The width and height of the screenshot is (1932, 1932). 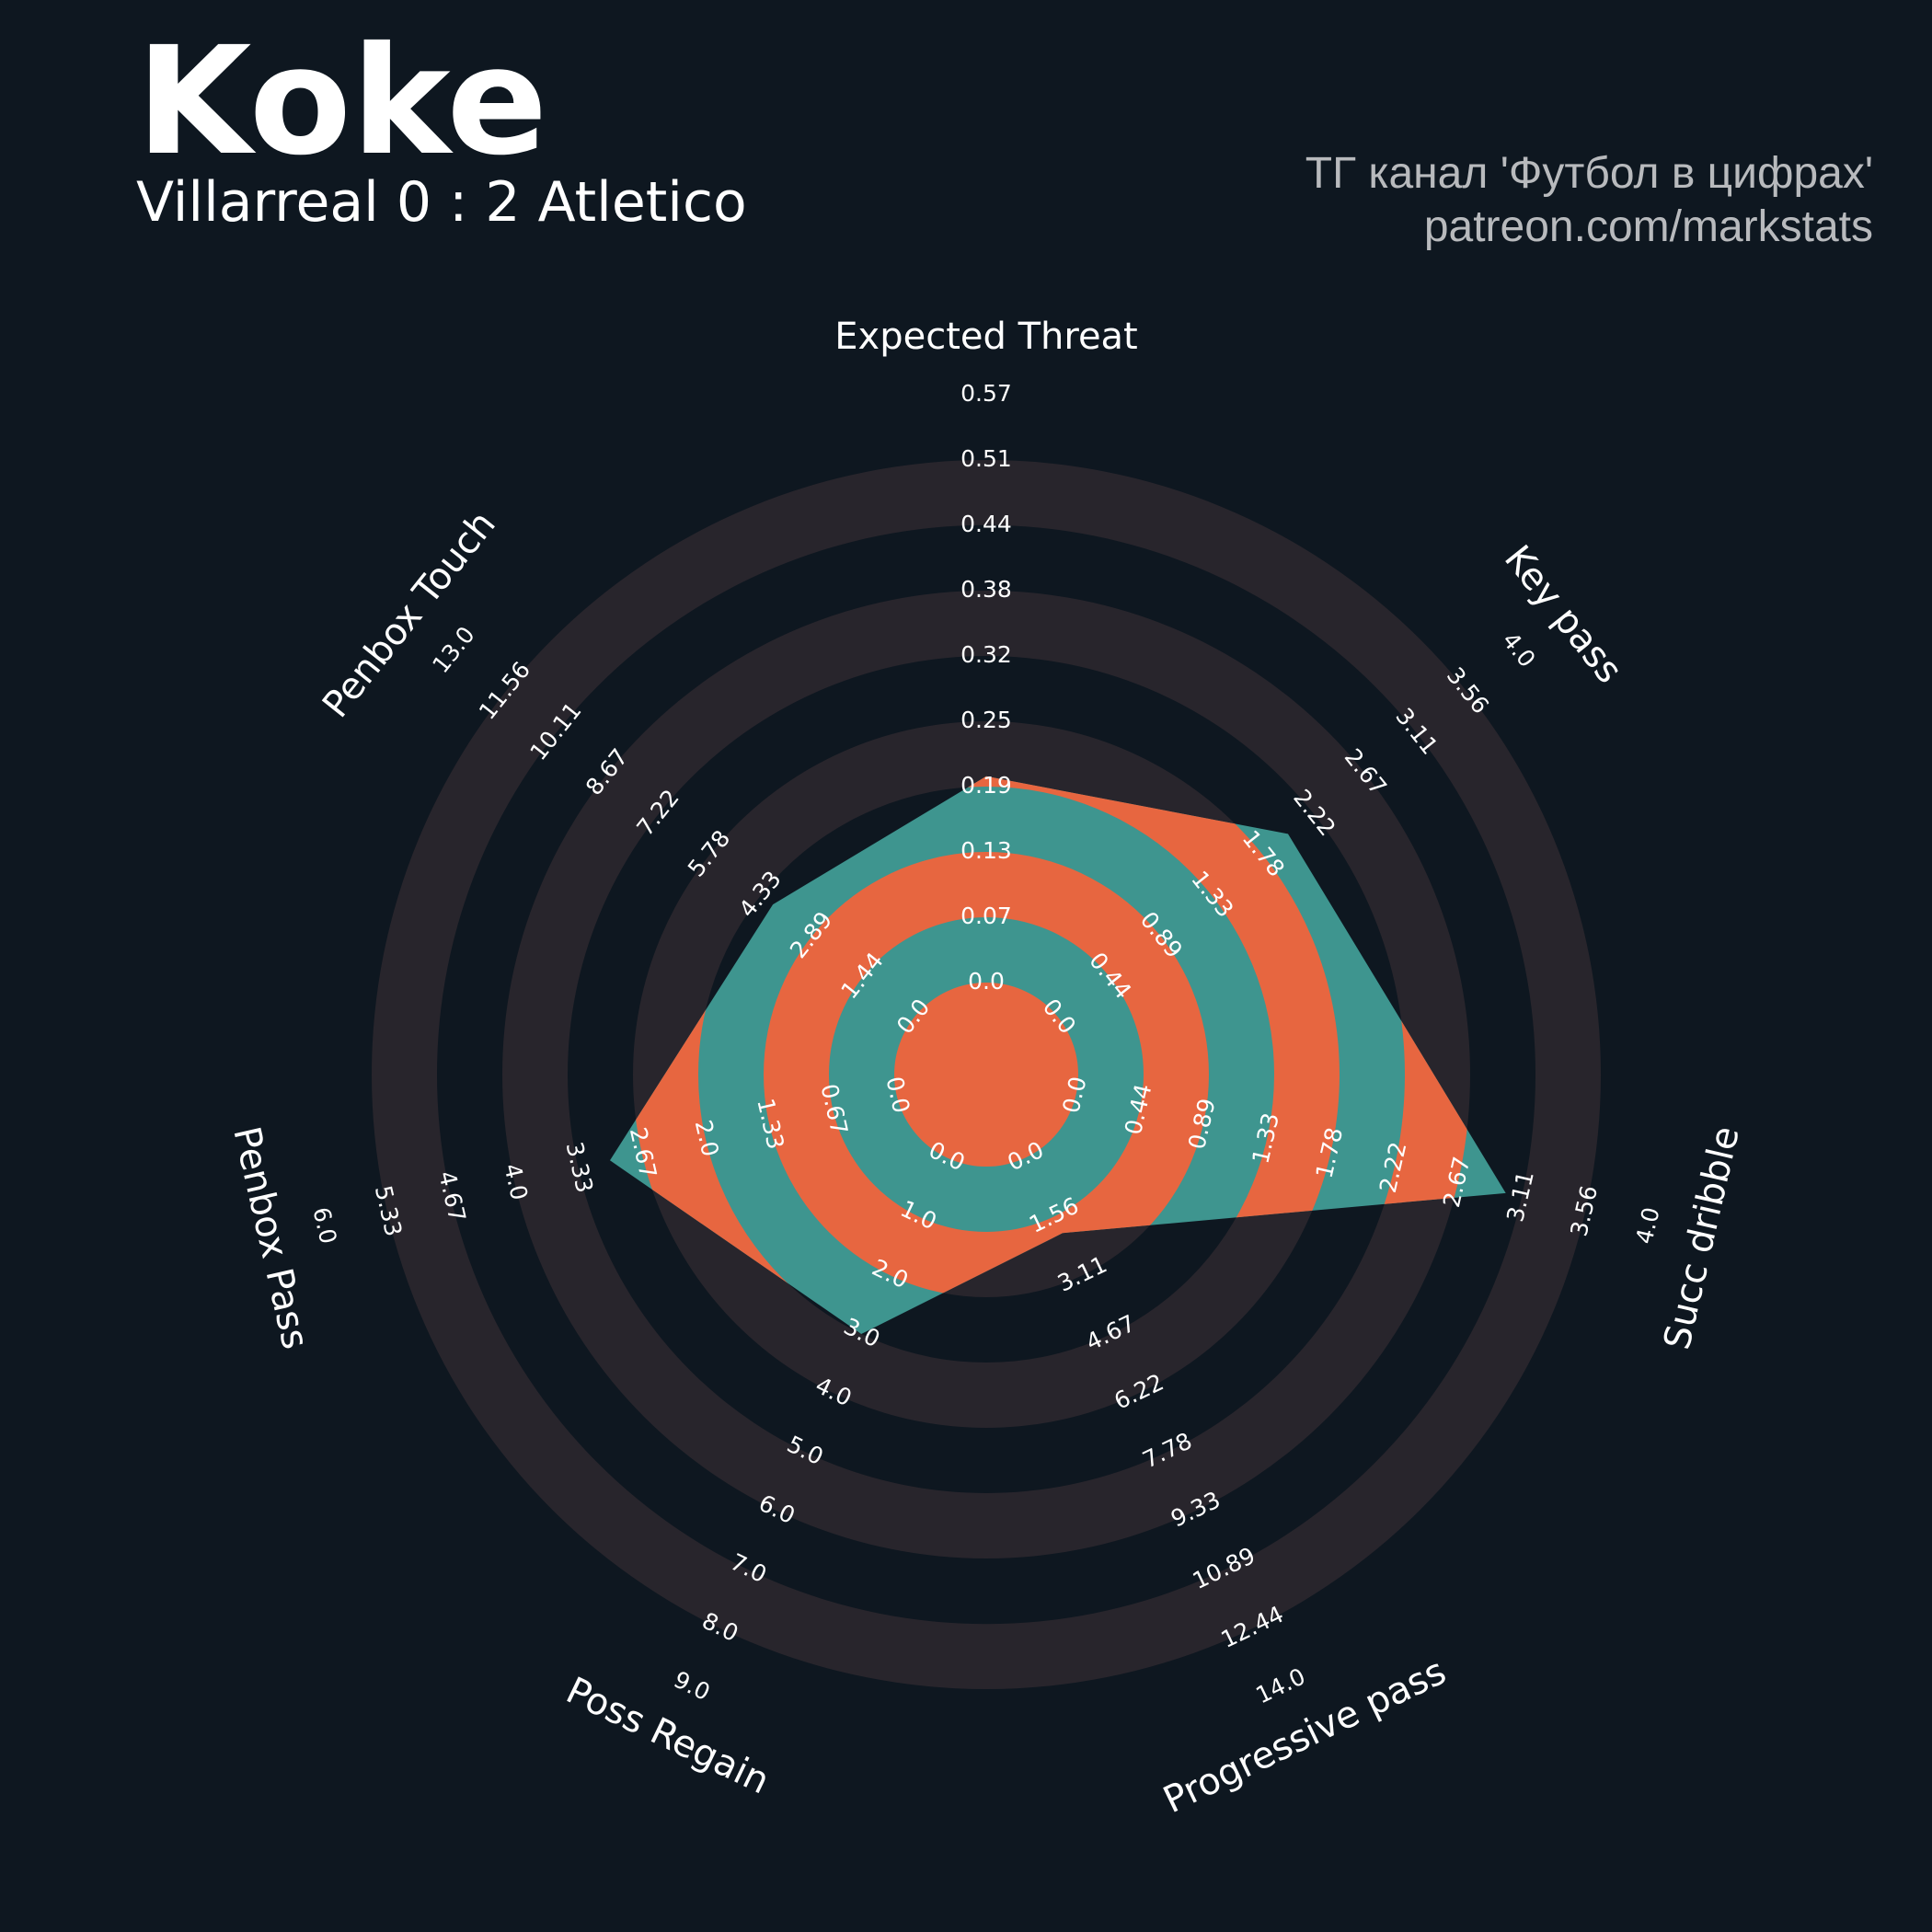 What do you see at coordinates (342, 102) in the screenshot?
I see `player-name-title: Koke` at bounding box center [342, 102].